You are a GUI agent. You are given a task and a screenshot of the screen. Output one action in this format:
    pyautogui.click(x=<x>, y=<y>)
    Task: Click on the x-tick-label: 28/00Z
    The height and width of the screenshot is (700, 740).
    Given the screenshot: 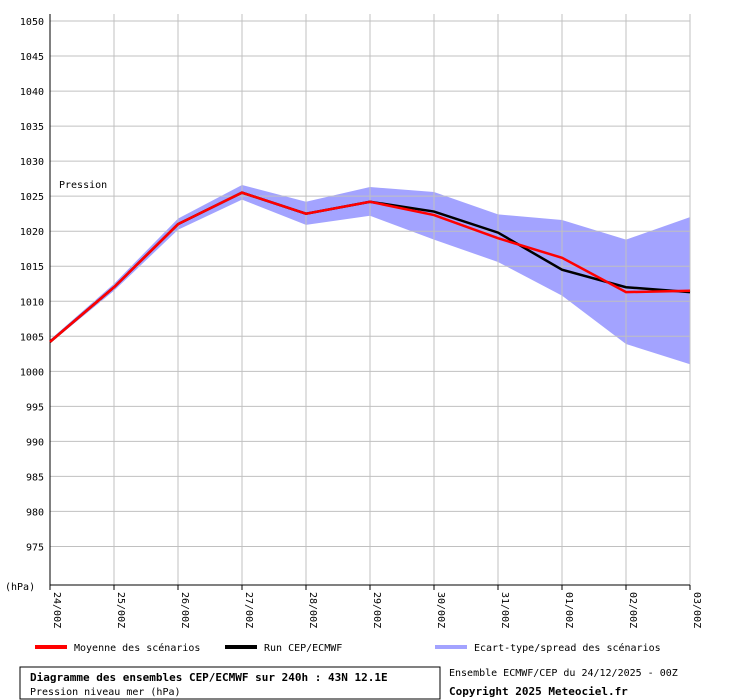 What is the action you would take?
    pyautogui.click(x=312, y=610)
    